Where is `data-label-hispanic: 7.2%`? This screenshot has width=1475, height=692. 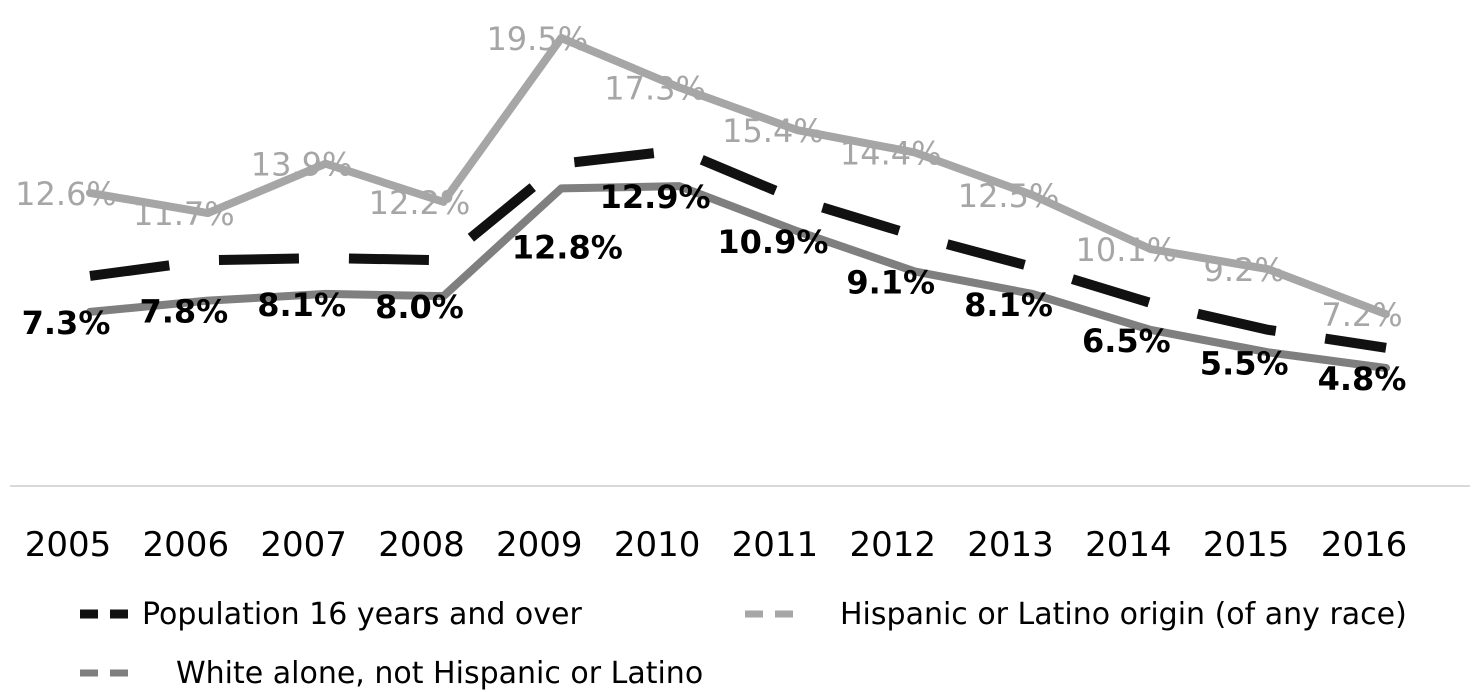 data-label-hispanic: 7.2% is located at coordinates (1361, 315).